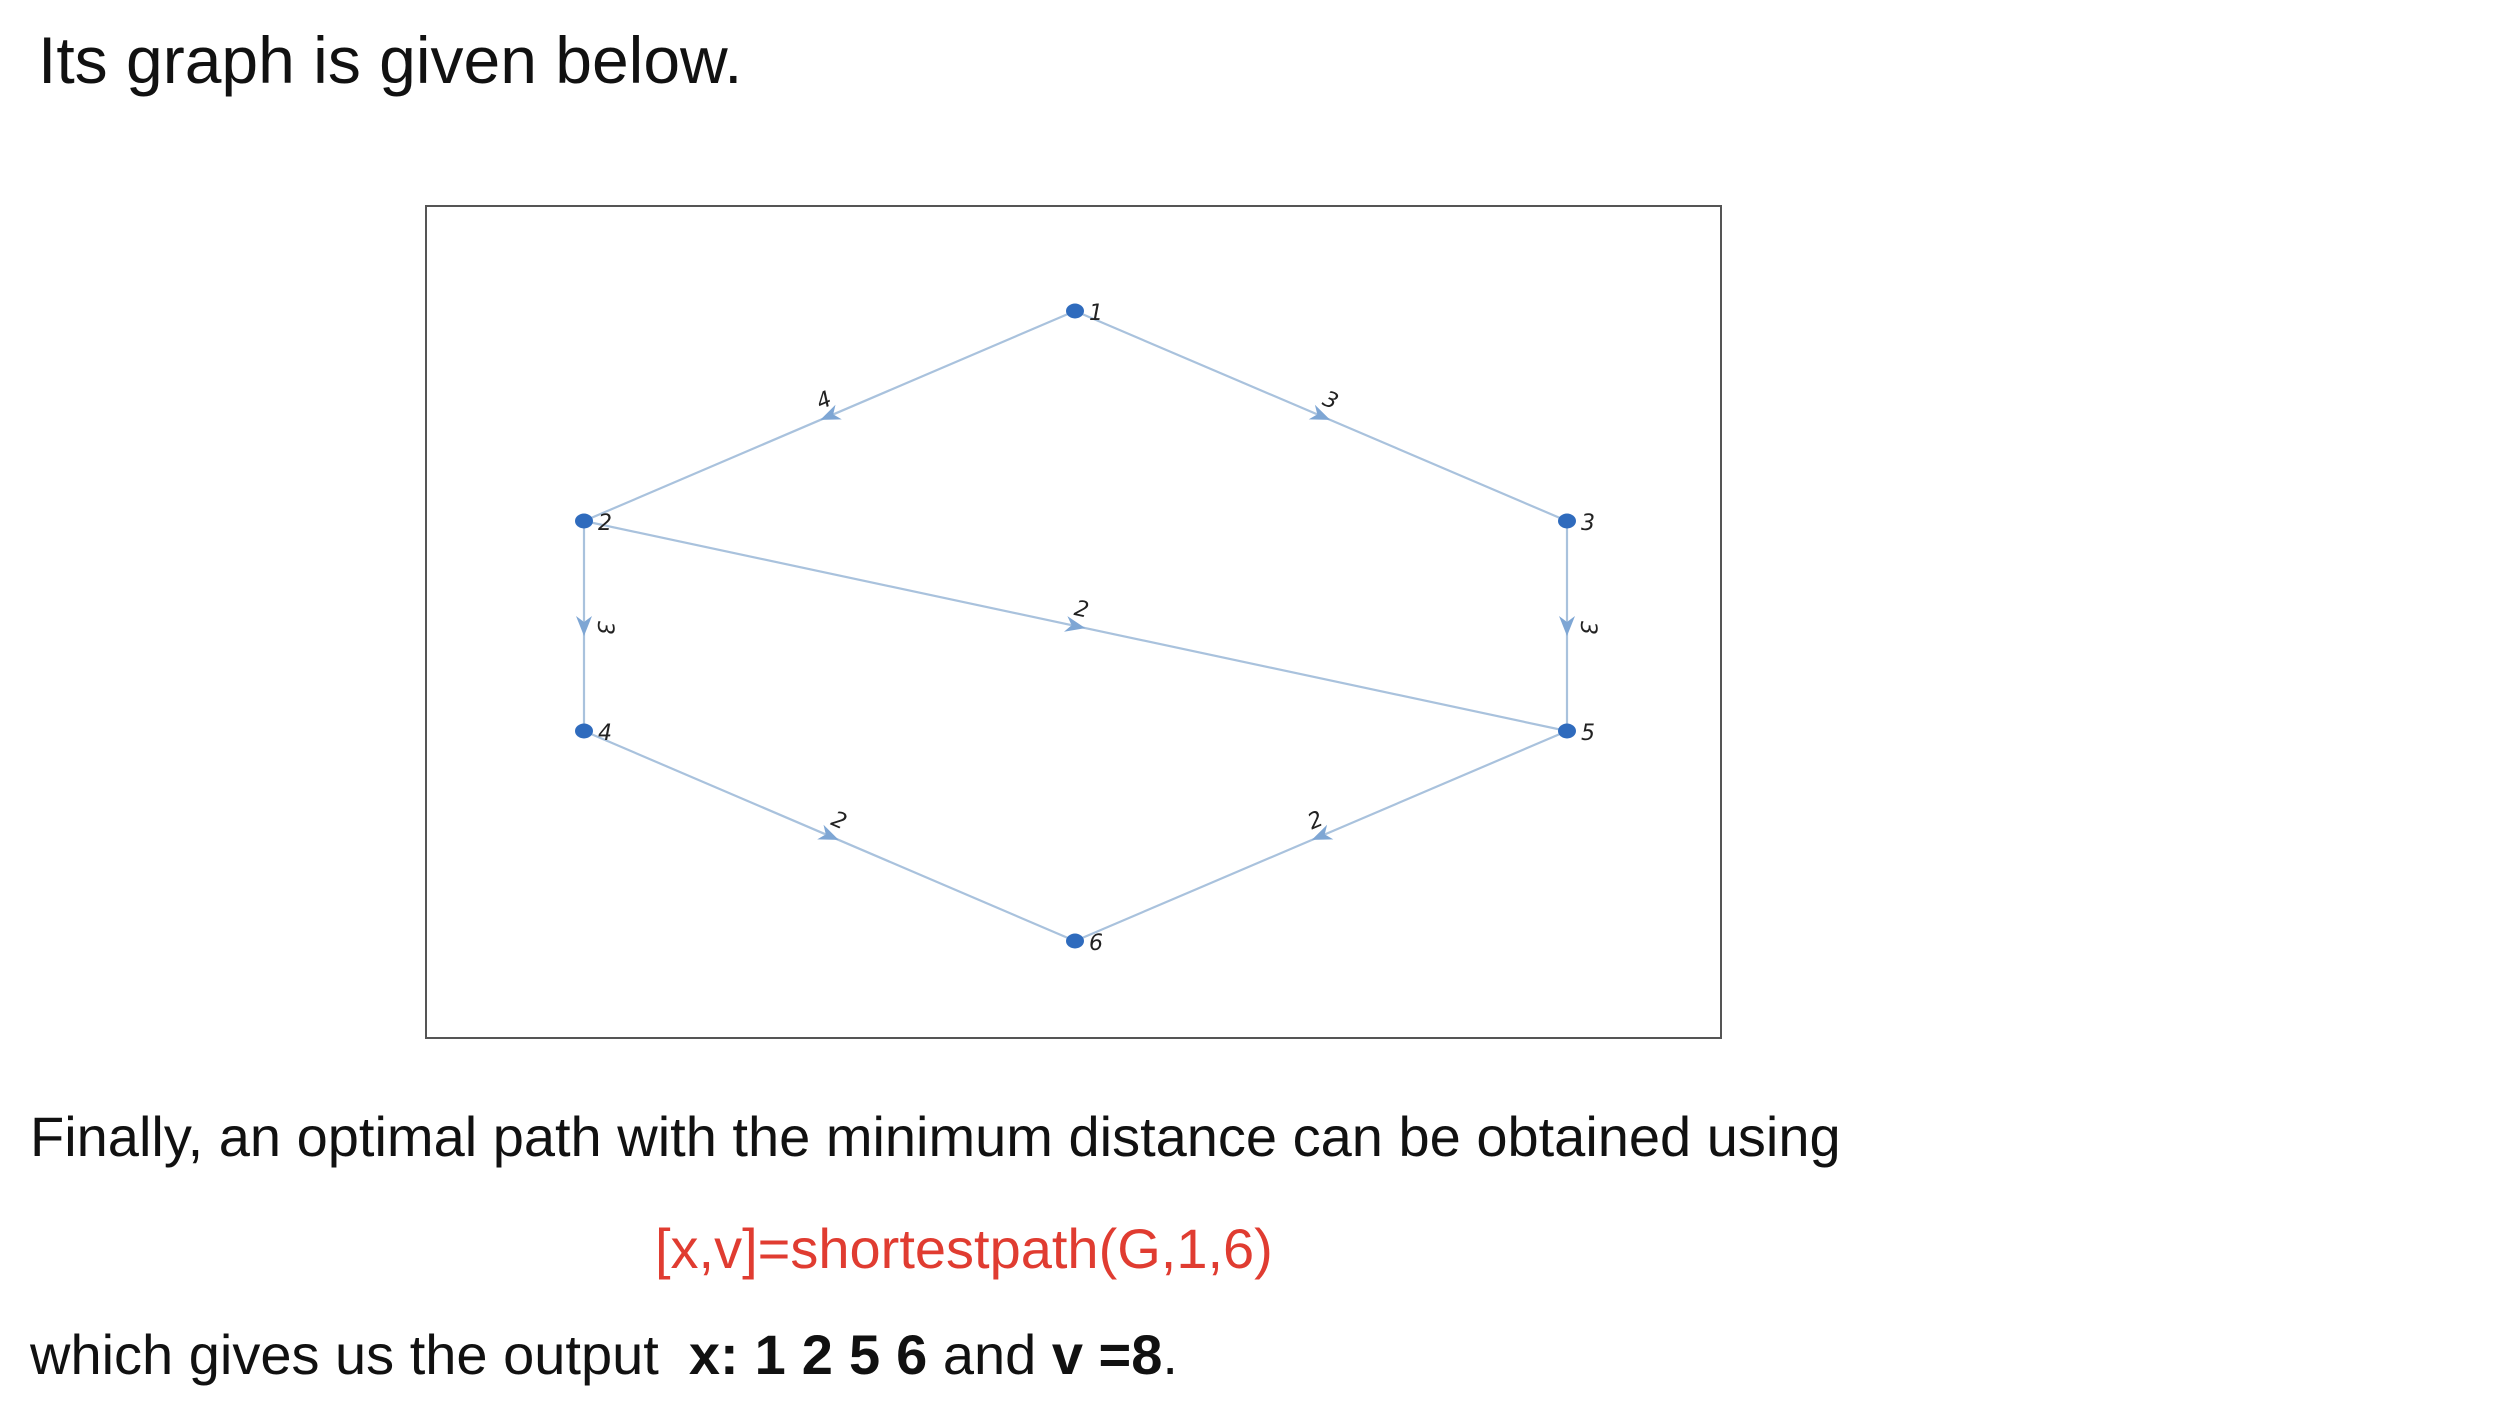 Image resolution: width=2520 pixels, height=1414 pixels. I want to click on path-node: 1, so click(770, 1354).